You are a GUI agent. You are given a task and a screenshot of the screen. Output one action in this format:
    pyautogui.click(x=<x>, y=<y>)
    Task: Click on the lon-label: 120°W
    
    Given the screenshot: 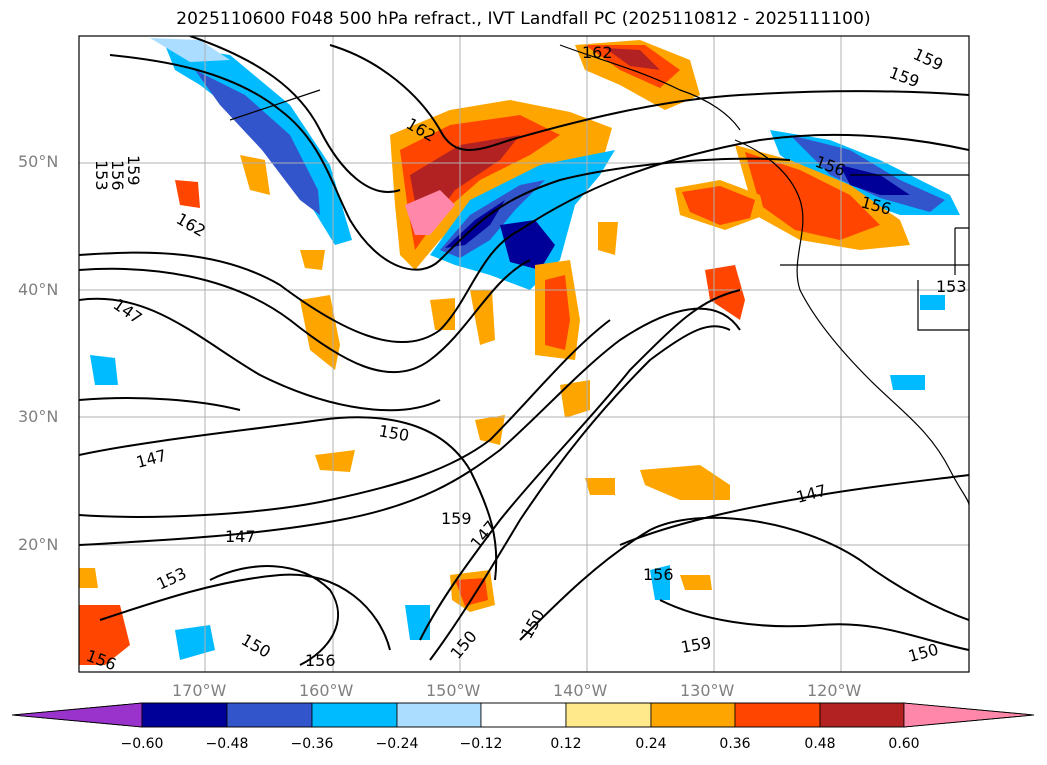 What is the action you would take?
    pyautogui.click(x=834, y=690)
    